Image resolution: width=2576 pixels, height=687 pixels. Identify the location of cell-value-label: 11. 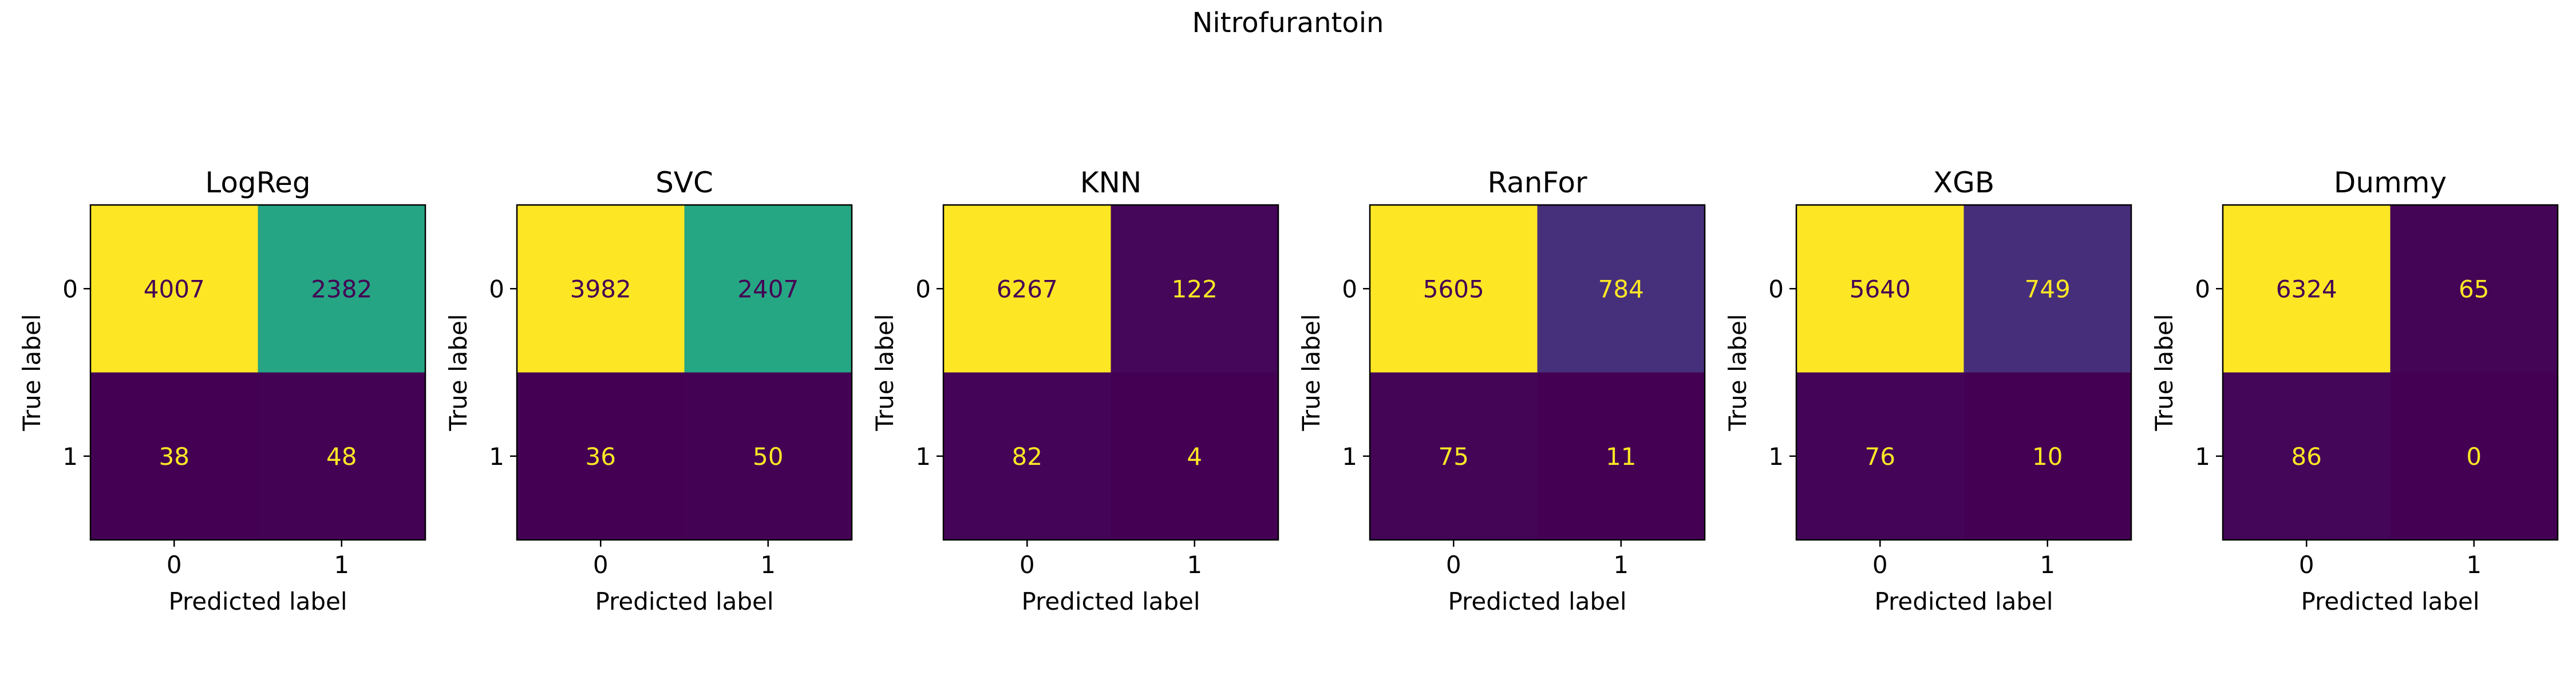
(1621, 457).